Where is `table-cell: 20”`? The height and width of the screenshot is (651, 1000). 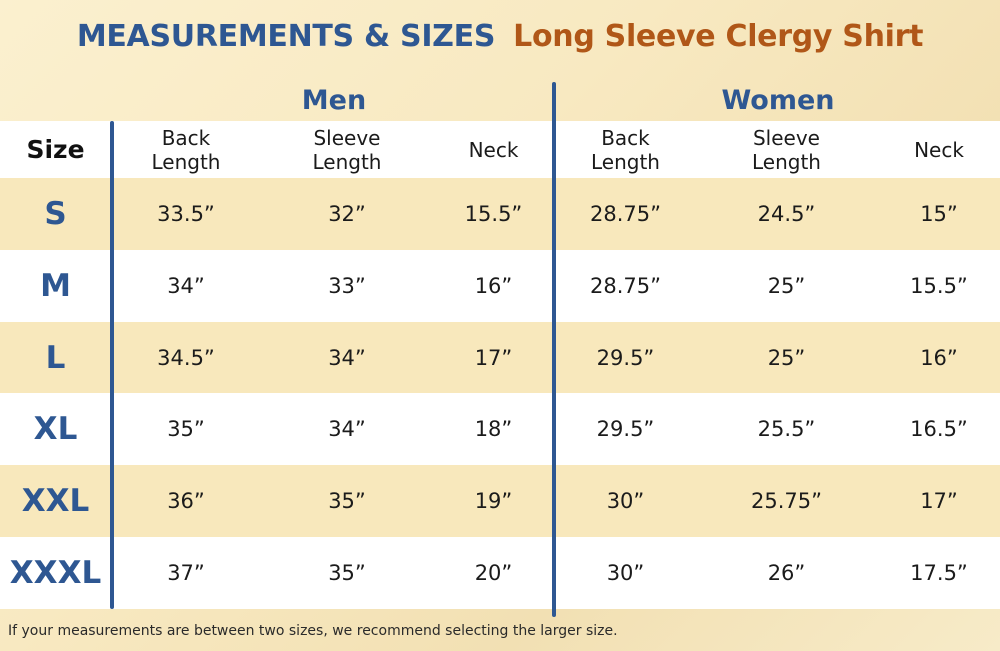 table-cell: 20” is located at coordinates (493, 573).